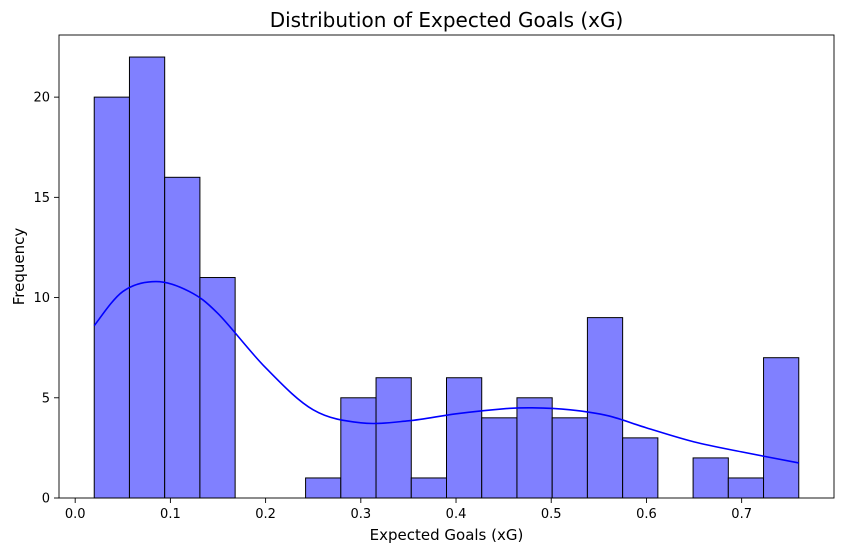  I want to click on x-tick-label: 0.5, so click(551, 514).